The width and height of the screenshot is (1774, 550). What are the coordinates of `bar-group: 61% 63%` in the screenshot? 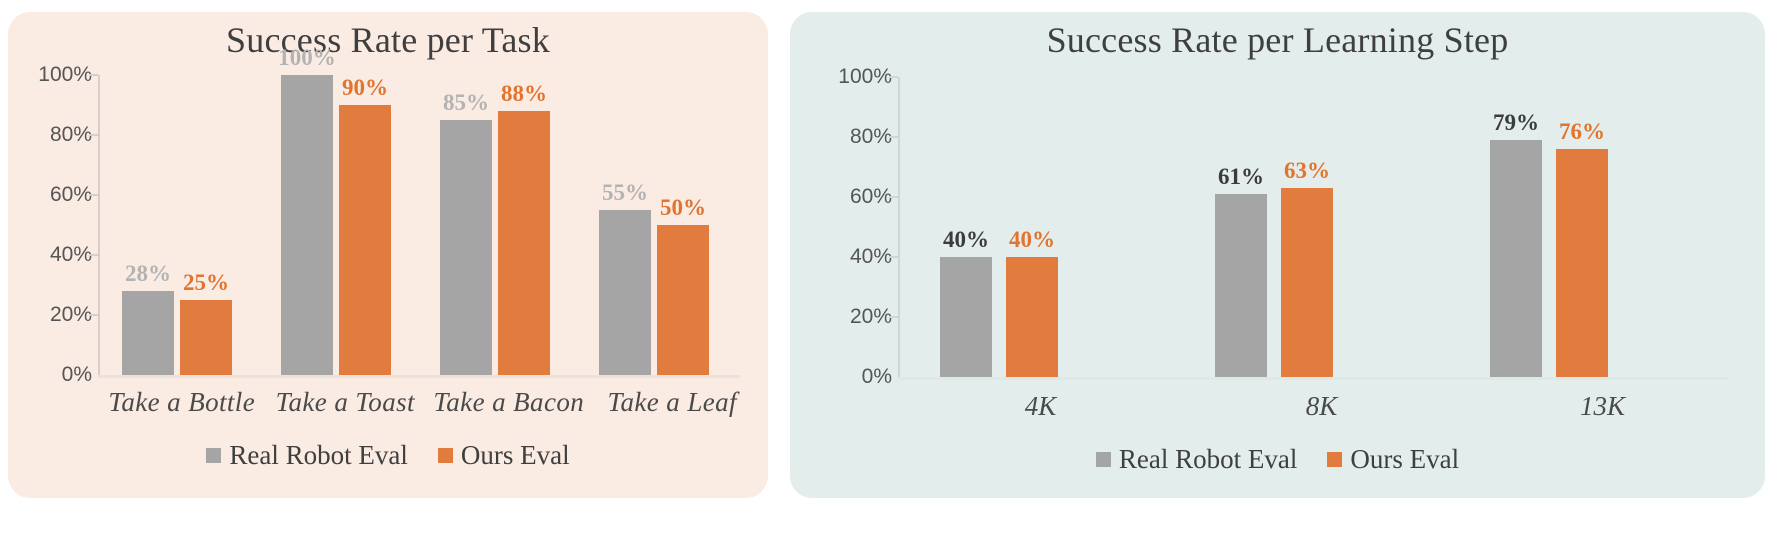 It's located at (1312, 227).